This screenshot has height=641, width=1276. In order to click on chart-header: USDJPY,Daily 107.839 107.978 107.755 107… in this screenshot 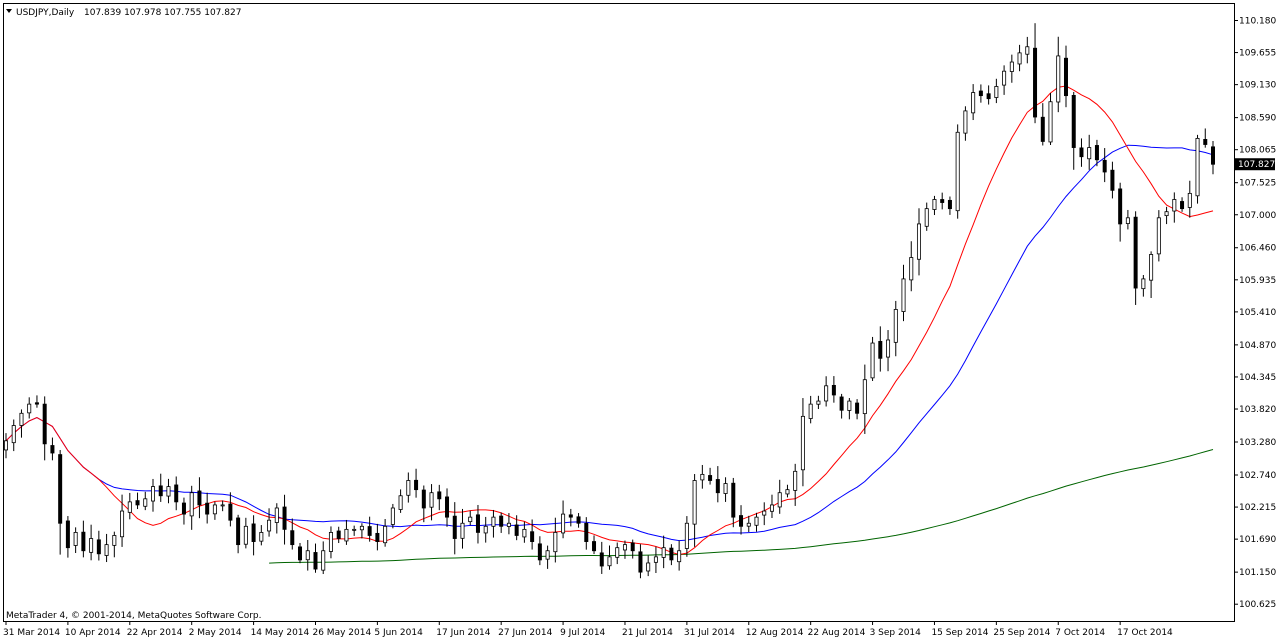, I will do `click(123, 13)`.